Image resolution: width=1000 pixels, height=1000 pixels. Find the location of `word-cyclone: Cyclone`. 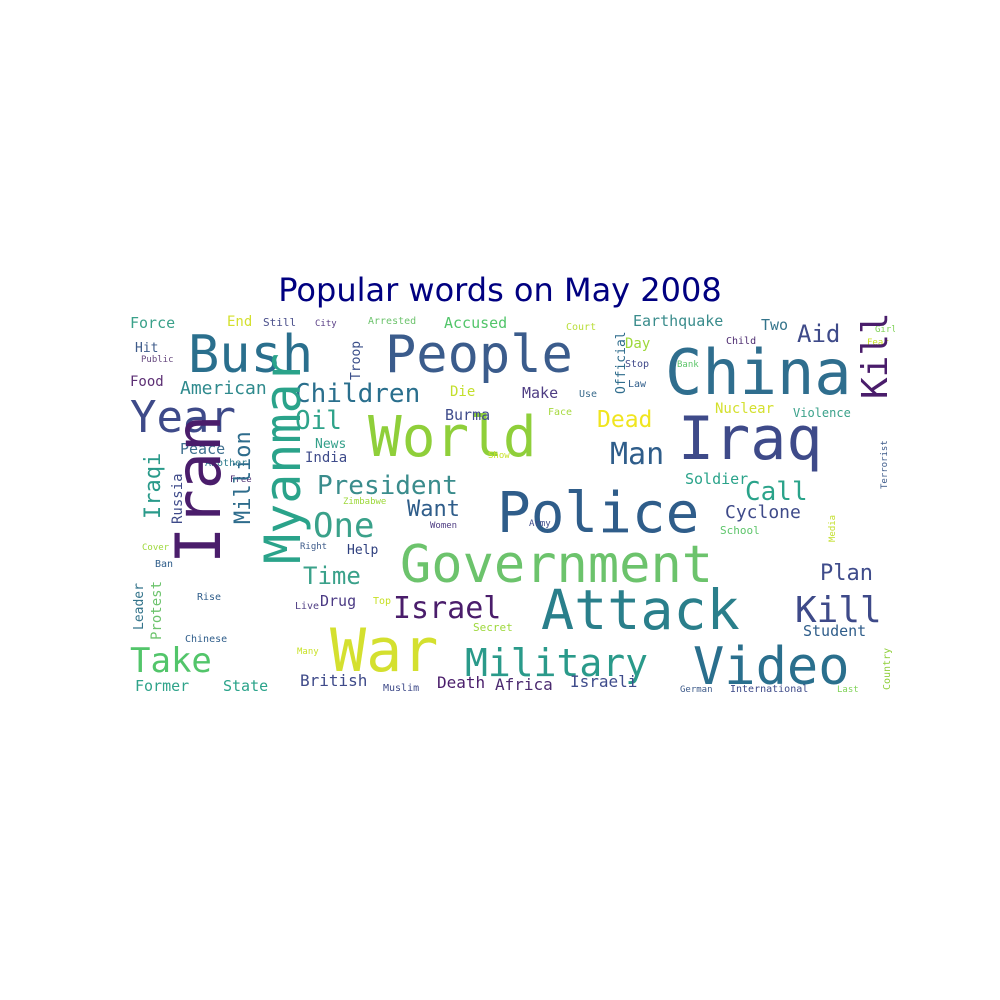

word-cyclone: Cyclone is located at coordinates (763, 512).